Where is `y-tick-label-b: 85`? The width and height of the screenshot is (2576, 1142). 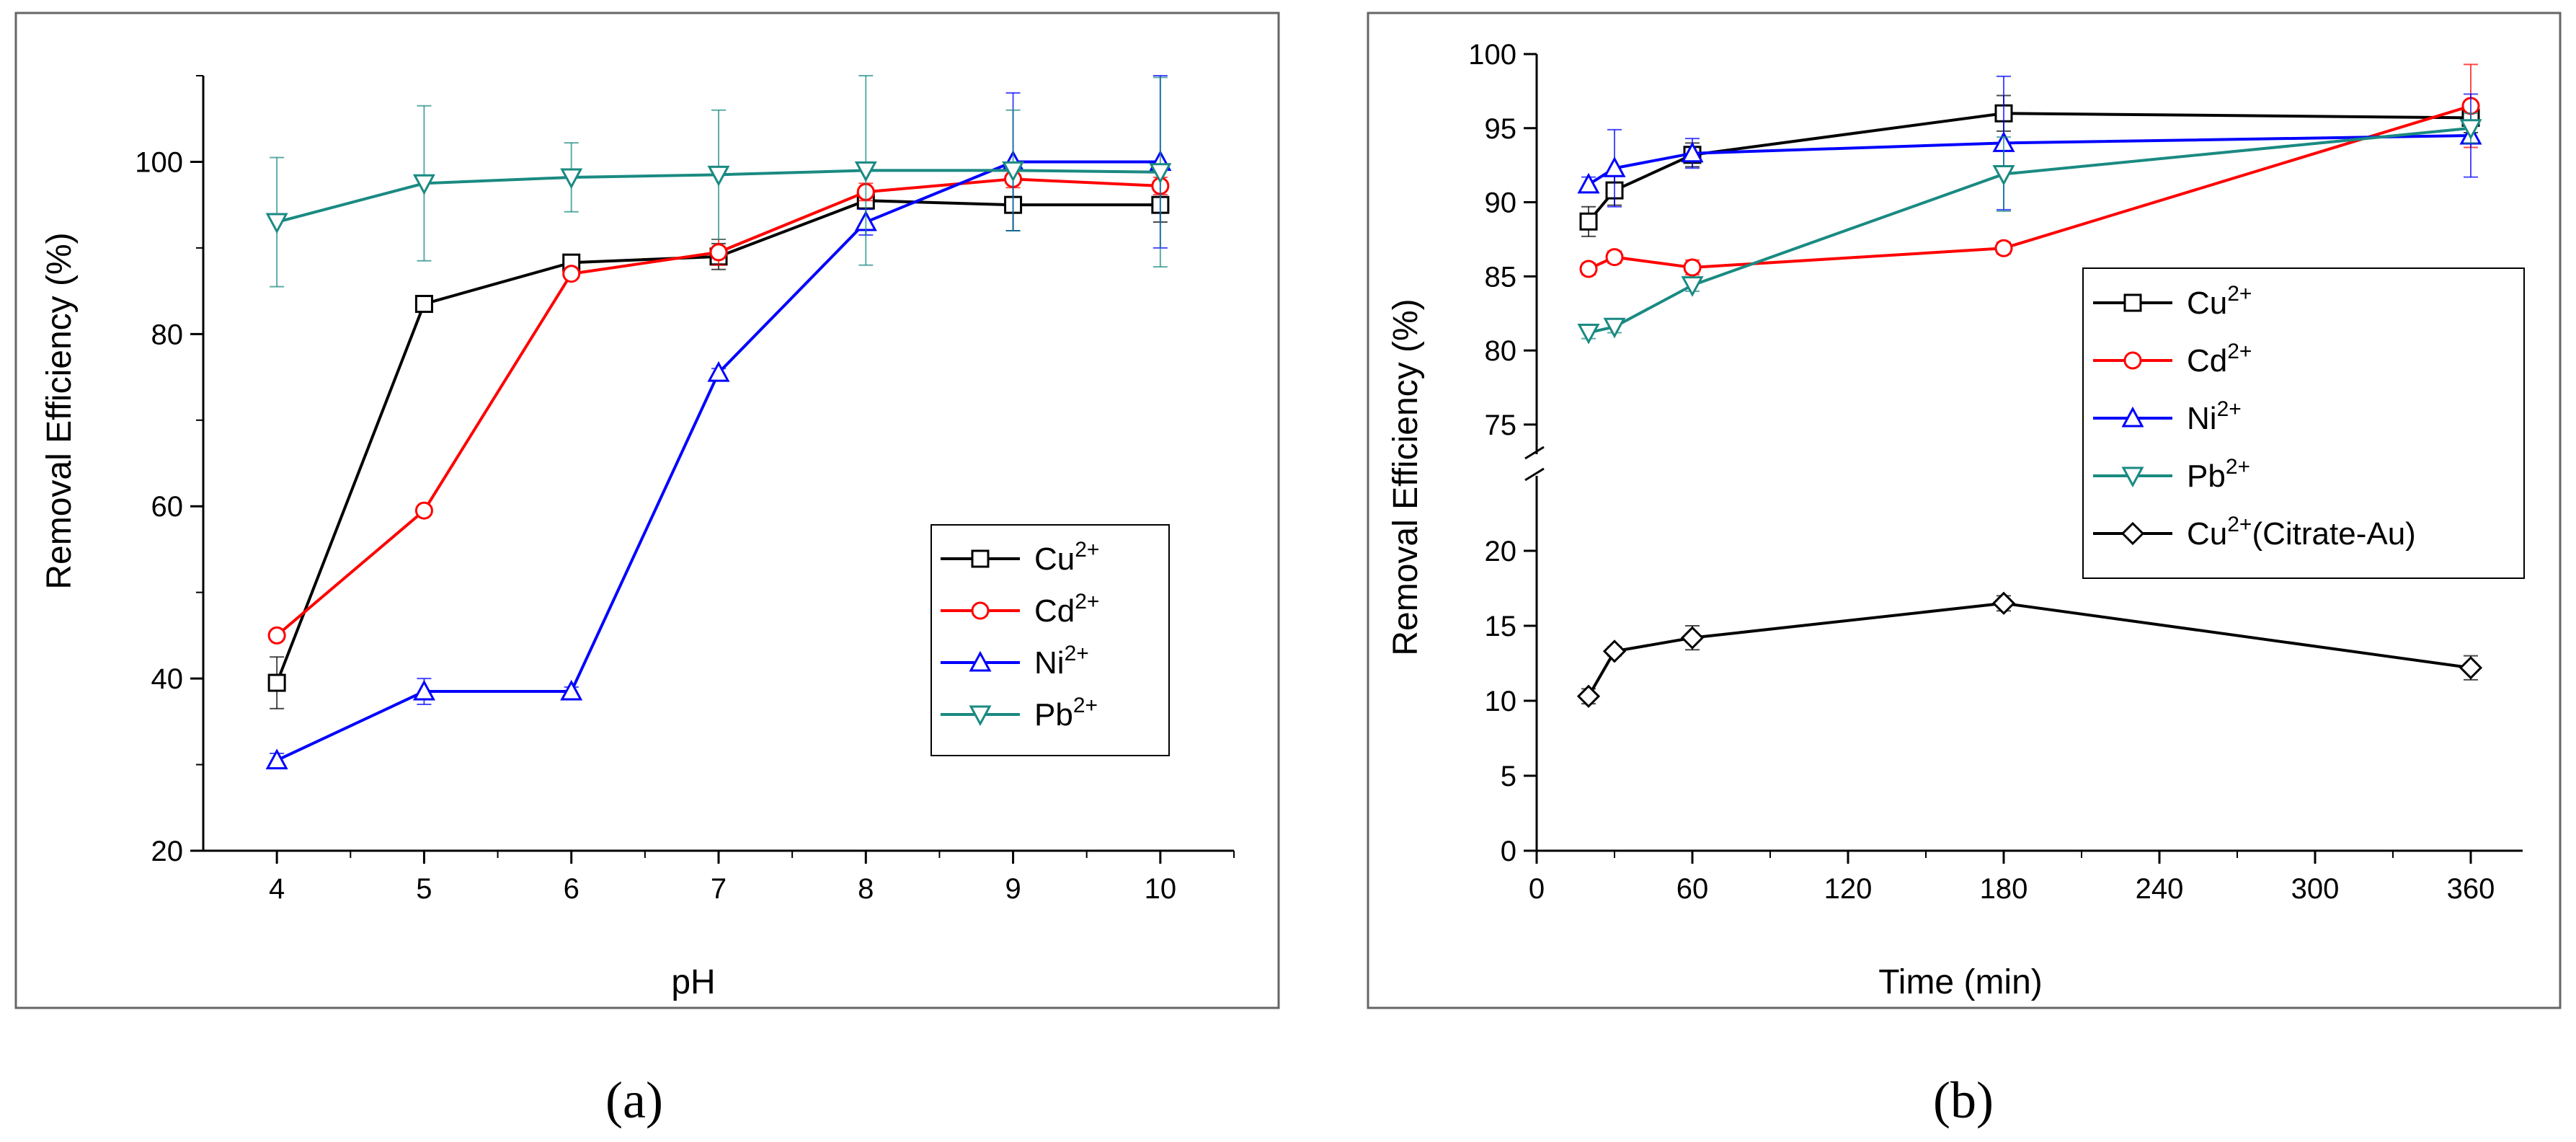 y-tick-label-b: 85 is located at coordinates (1501, 277).